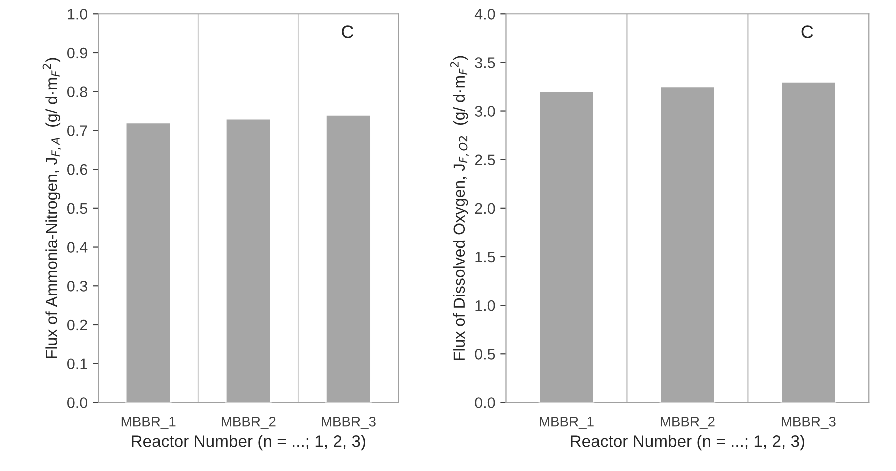 The height and width of the screenshot is (471, 896). What do you see at coordinates (459, 208) in the screenshot?
I see `y-axis-title: Flux of Dissolved Oxygen, J$_{F,O2}$ (g/ d·m$_{F}$$^{2}$)` at bounding box center [459, 208].